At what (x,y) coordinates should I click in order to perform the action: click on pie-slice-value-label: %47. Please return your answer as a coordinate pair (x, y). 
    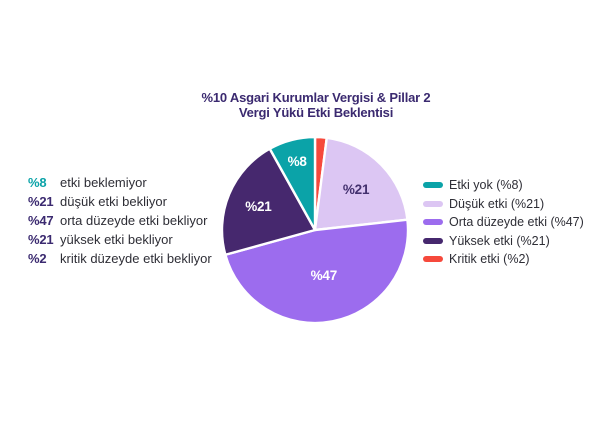
    Looking at the image, I should click on (324, 275).